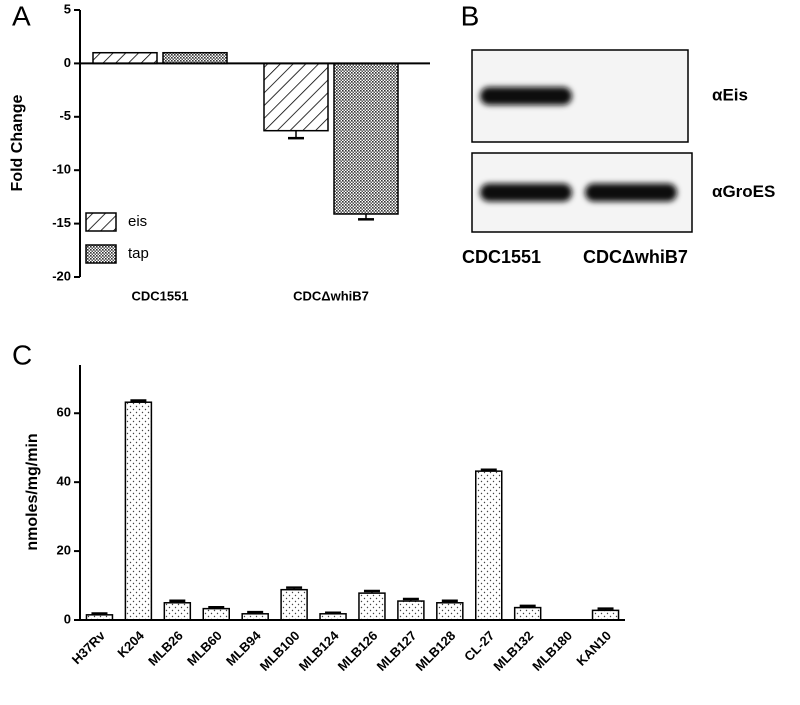 The height and width of the screenshot is (705, 800). I want to click on x-tick-label: MLB128, so click(436, 651).